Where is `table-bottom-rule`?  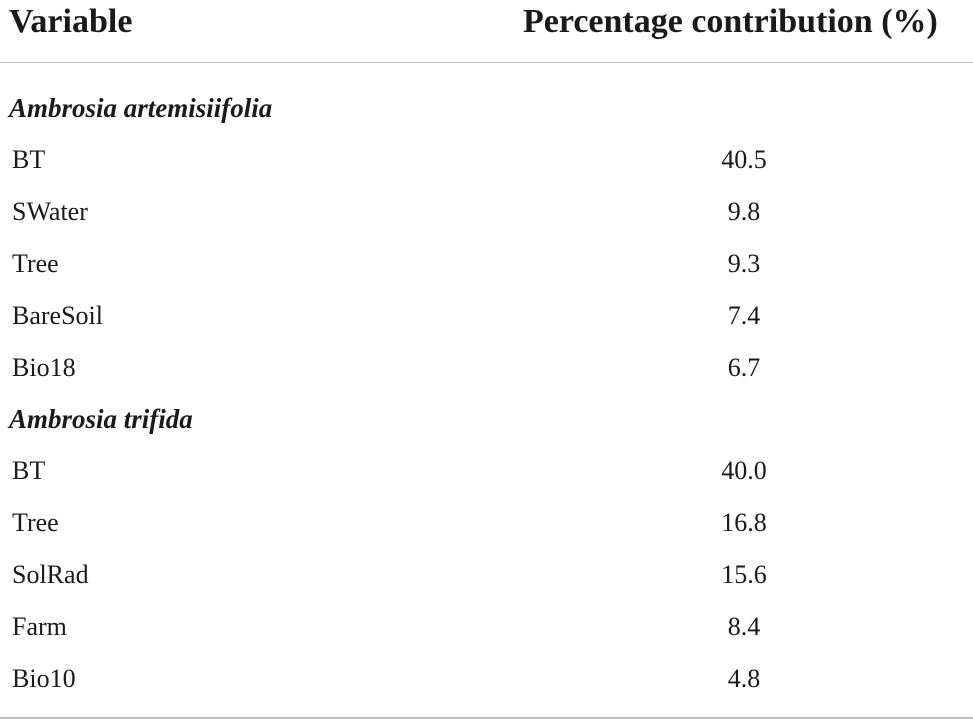
table-bottom-rule is located at coordinates (486, 718).